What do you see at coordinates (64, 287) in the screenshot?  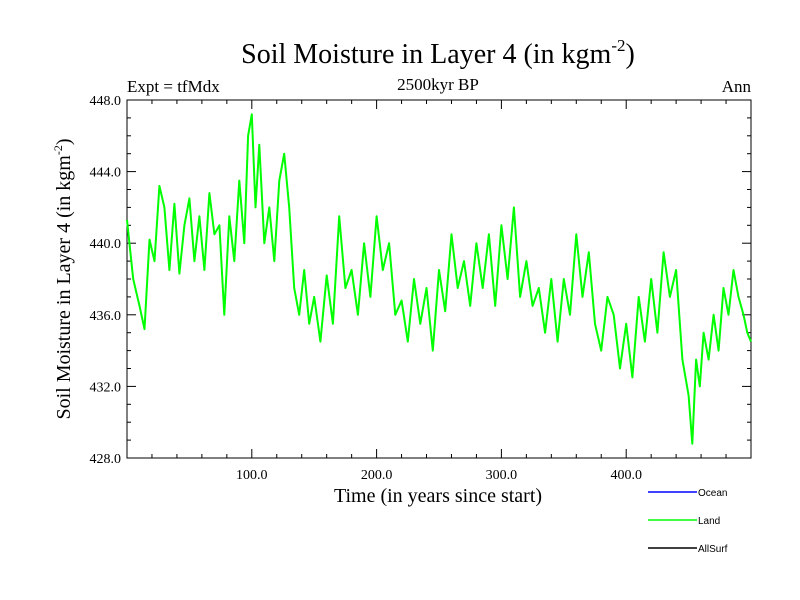 I see `y-axis-label-main: Soil Moisture in Layer 4 (in kgm` at bounding box center [64, 287].